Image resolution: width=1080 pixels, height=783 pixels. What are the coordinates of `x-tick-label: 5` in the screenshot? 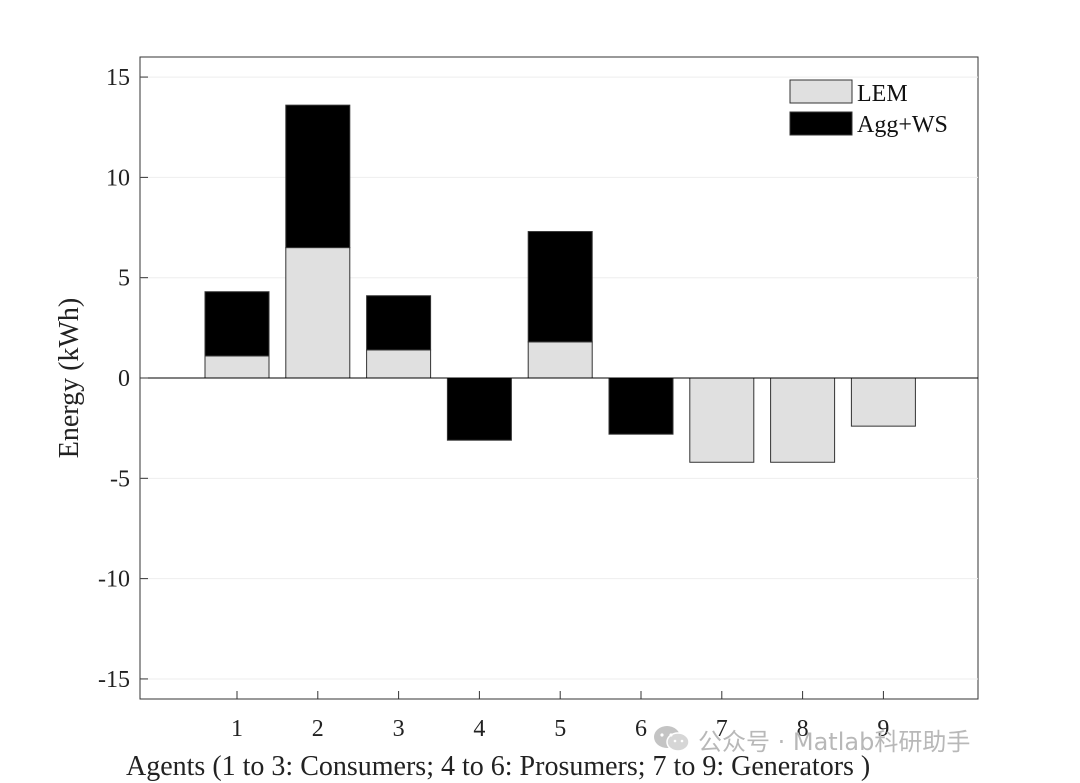 It's located at (560, 729).